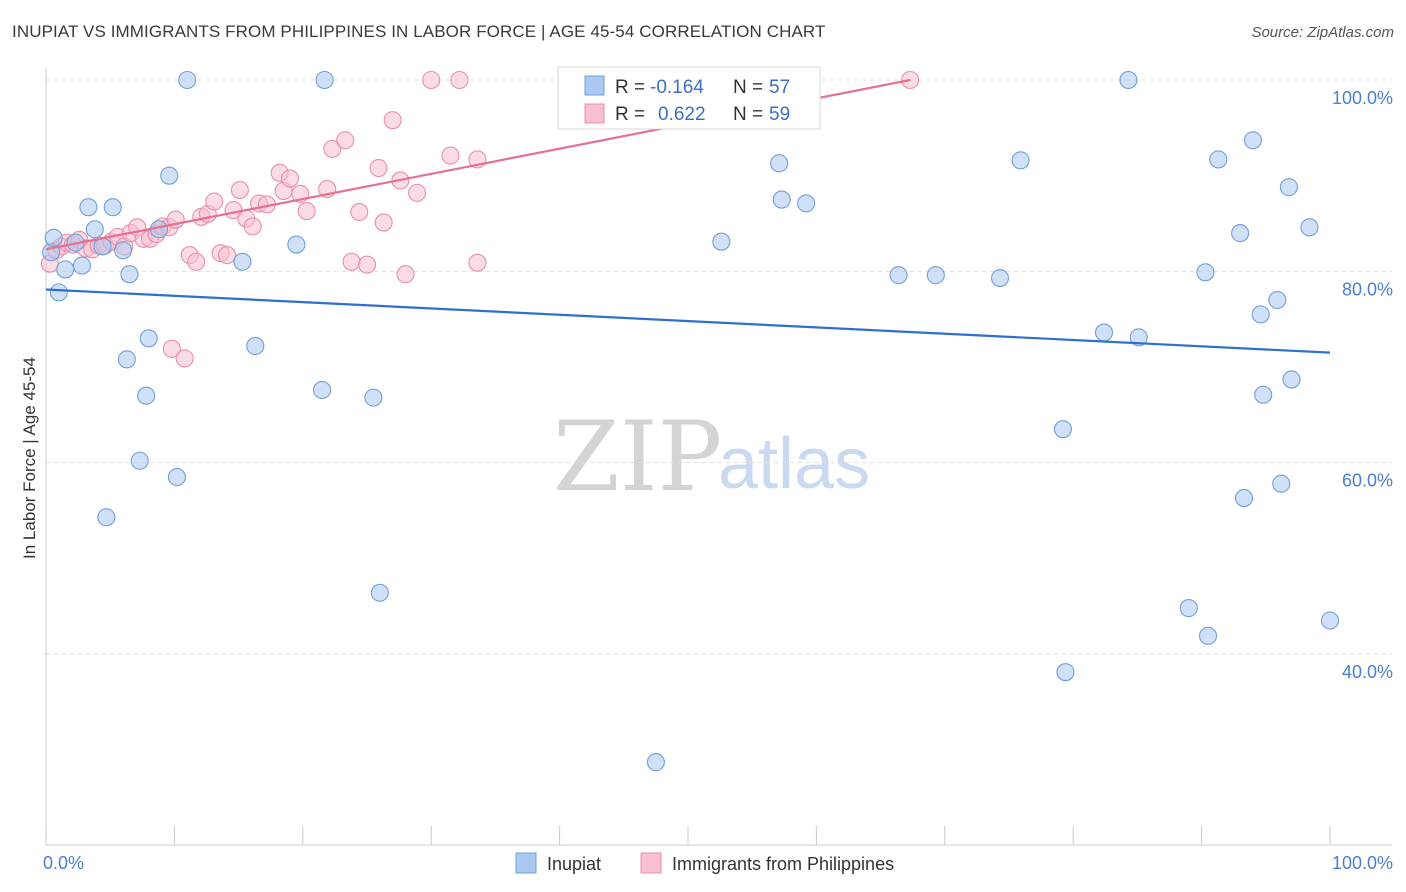 The height and width of the screenshot is (892, 1406). What do you see at coordinates (574, 864) in the screenshot?
I see `bottom-legend-inupiat: Inupiat` at bounding box center [574, 864].